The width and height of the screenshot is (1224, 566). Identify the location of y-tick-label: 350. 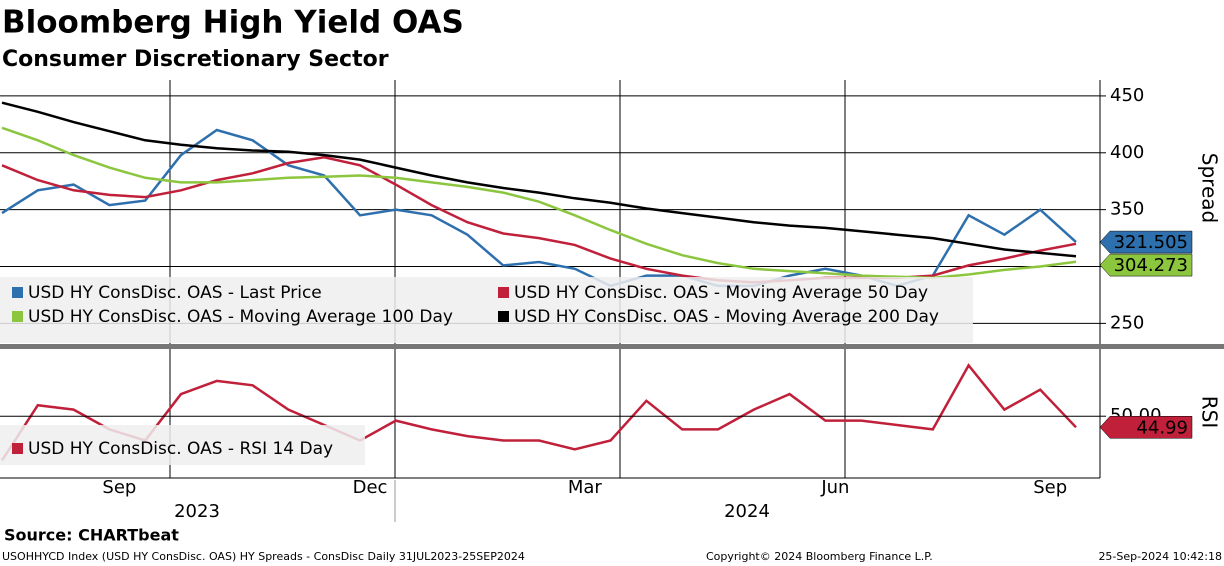
(1127, 209).